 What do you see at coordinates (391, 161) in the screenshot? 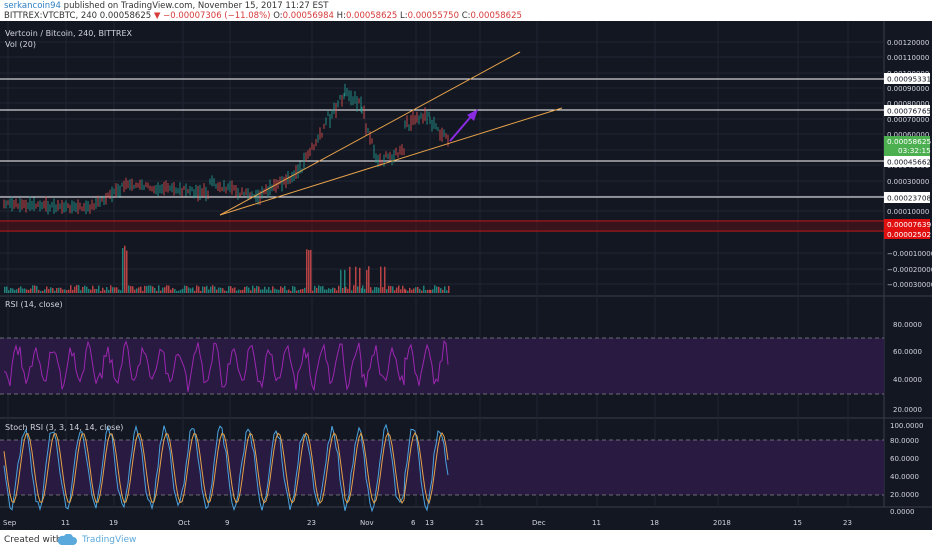
I see `lower-trendline` at bounding box center [391, 161].